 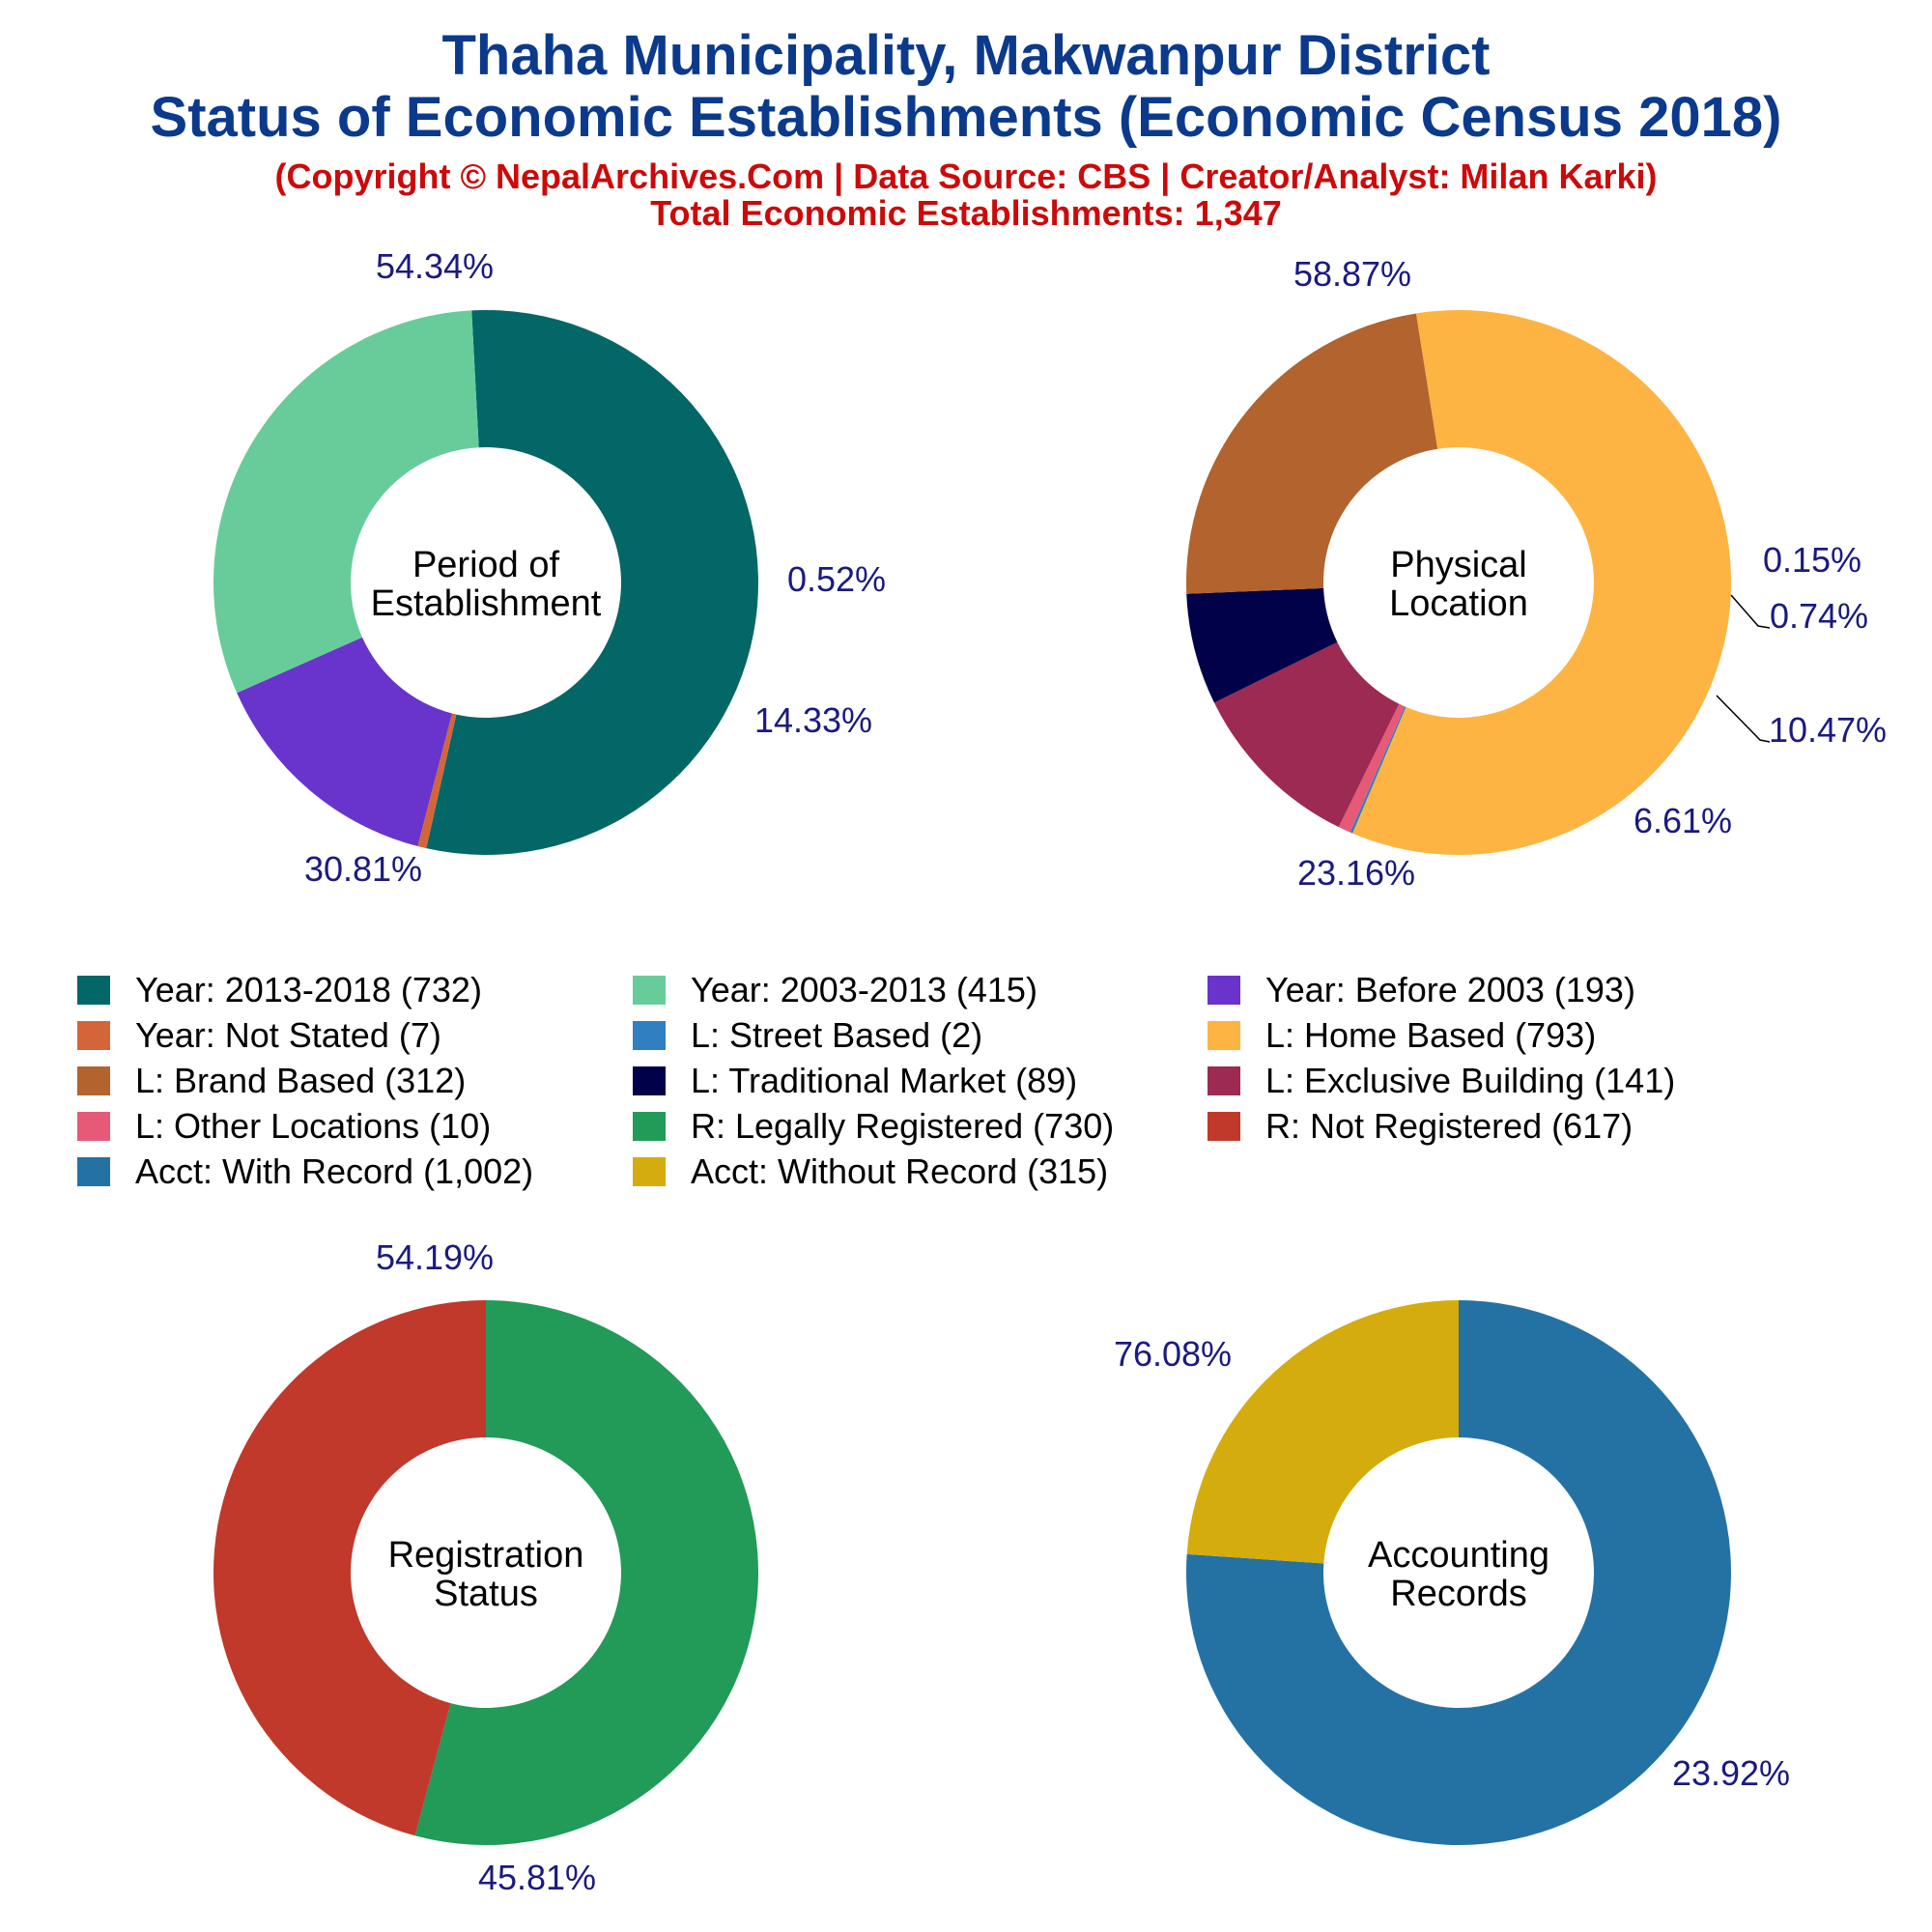 What do you see at coordinates (1378, 770) in the screenshot?
I see `slice-l-street-based` at bounding box center [1378, 770].